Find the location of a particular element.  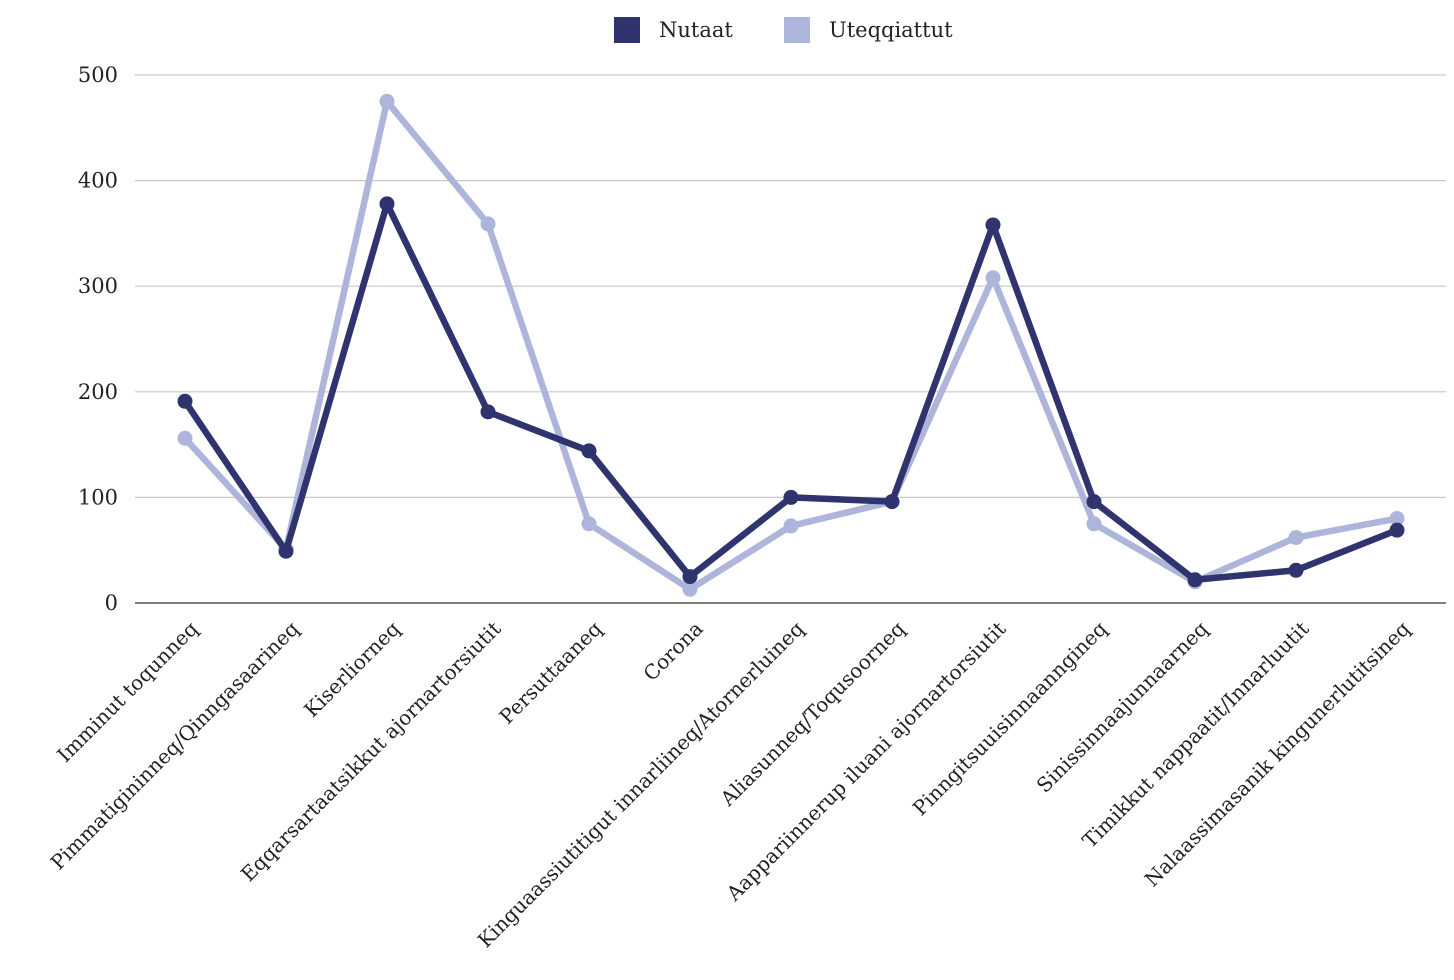

legend-label: Nutaat is located at coordinates (696, 30).